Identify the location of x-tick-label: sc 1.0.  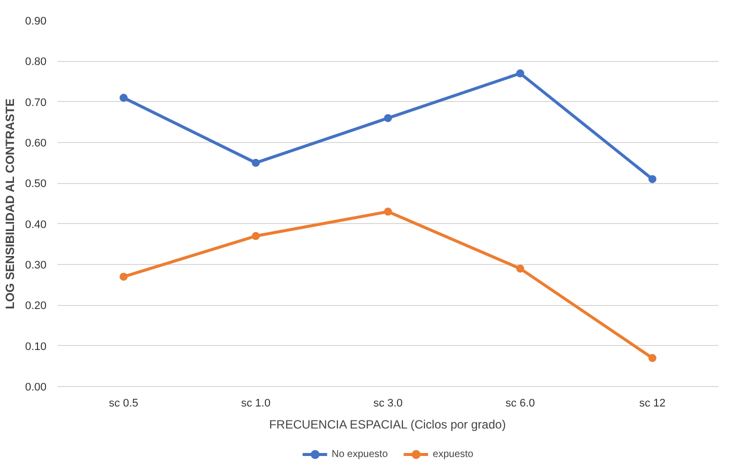
(255, 404).